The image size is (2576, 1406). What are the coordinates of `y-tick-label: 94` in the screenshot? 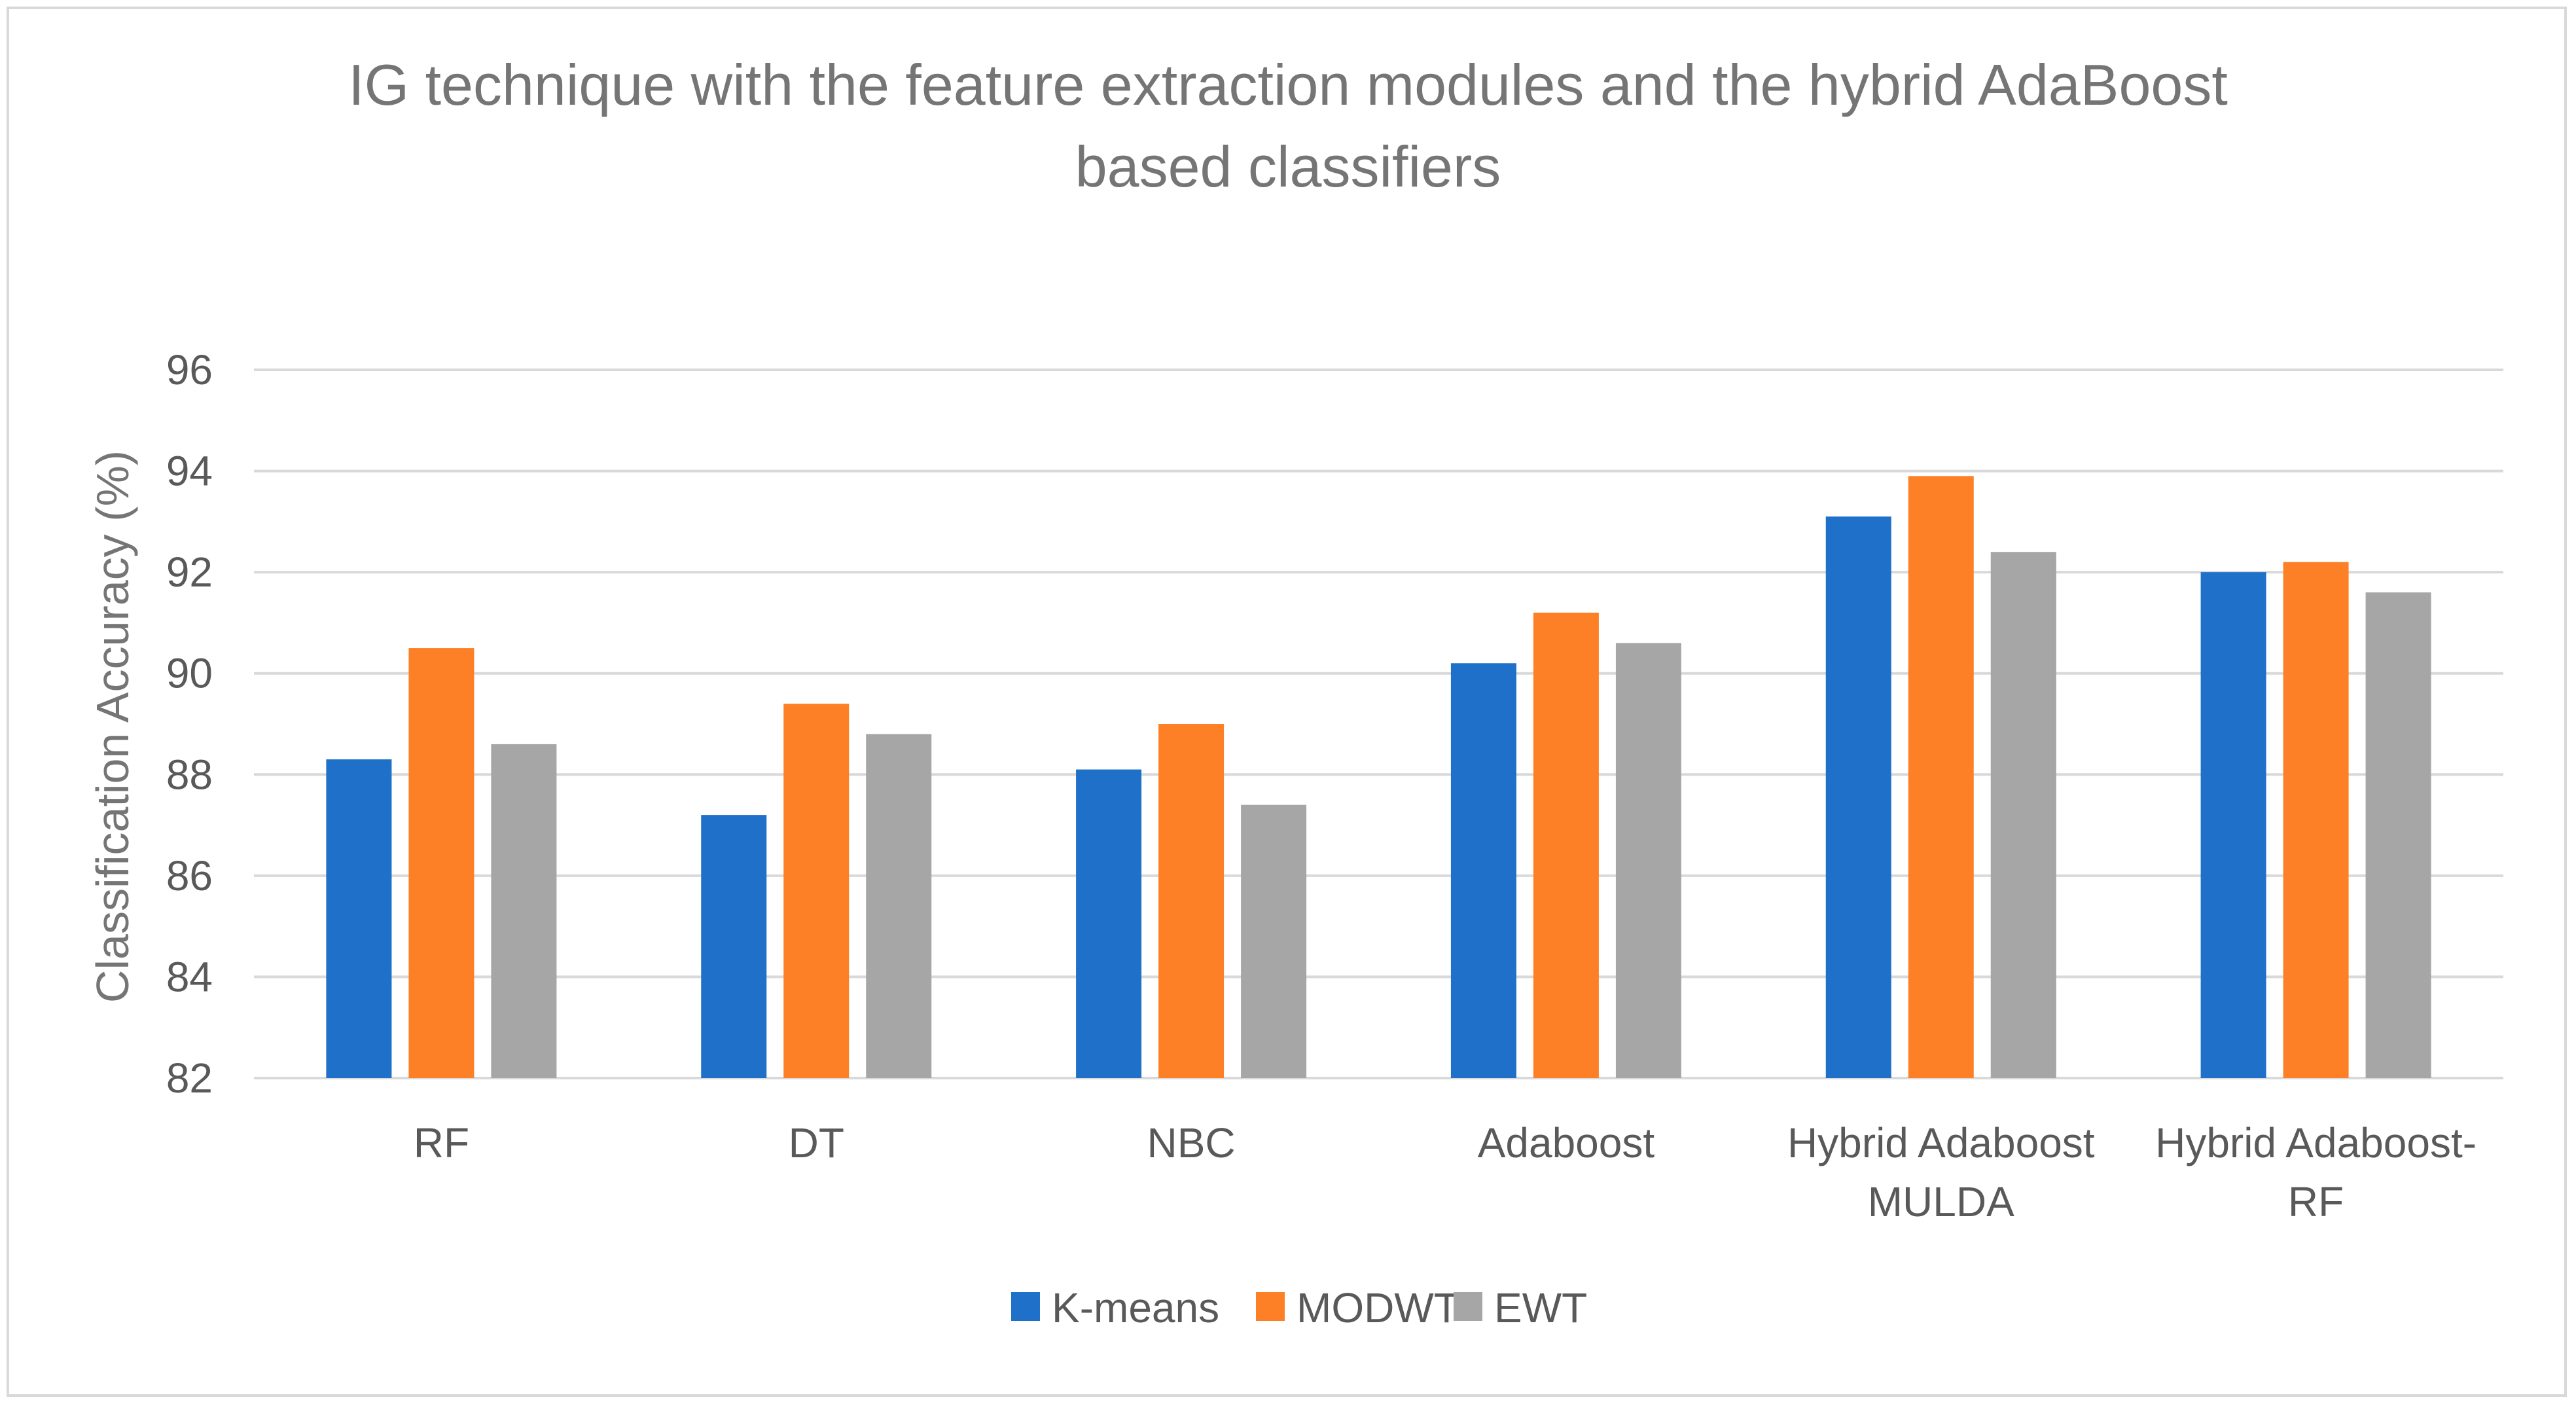 It's located at (189, 471).